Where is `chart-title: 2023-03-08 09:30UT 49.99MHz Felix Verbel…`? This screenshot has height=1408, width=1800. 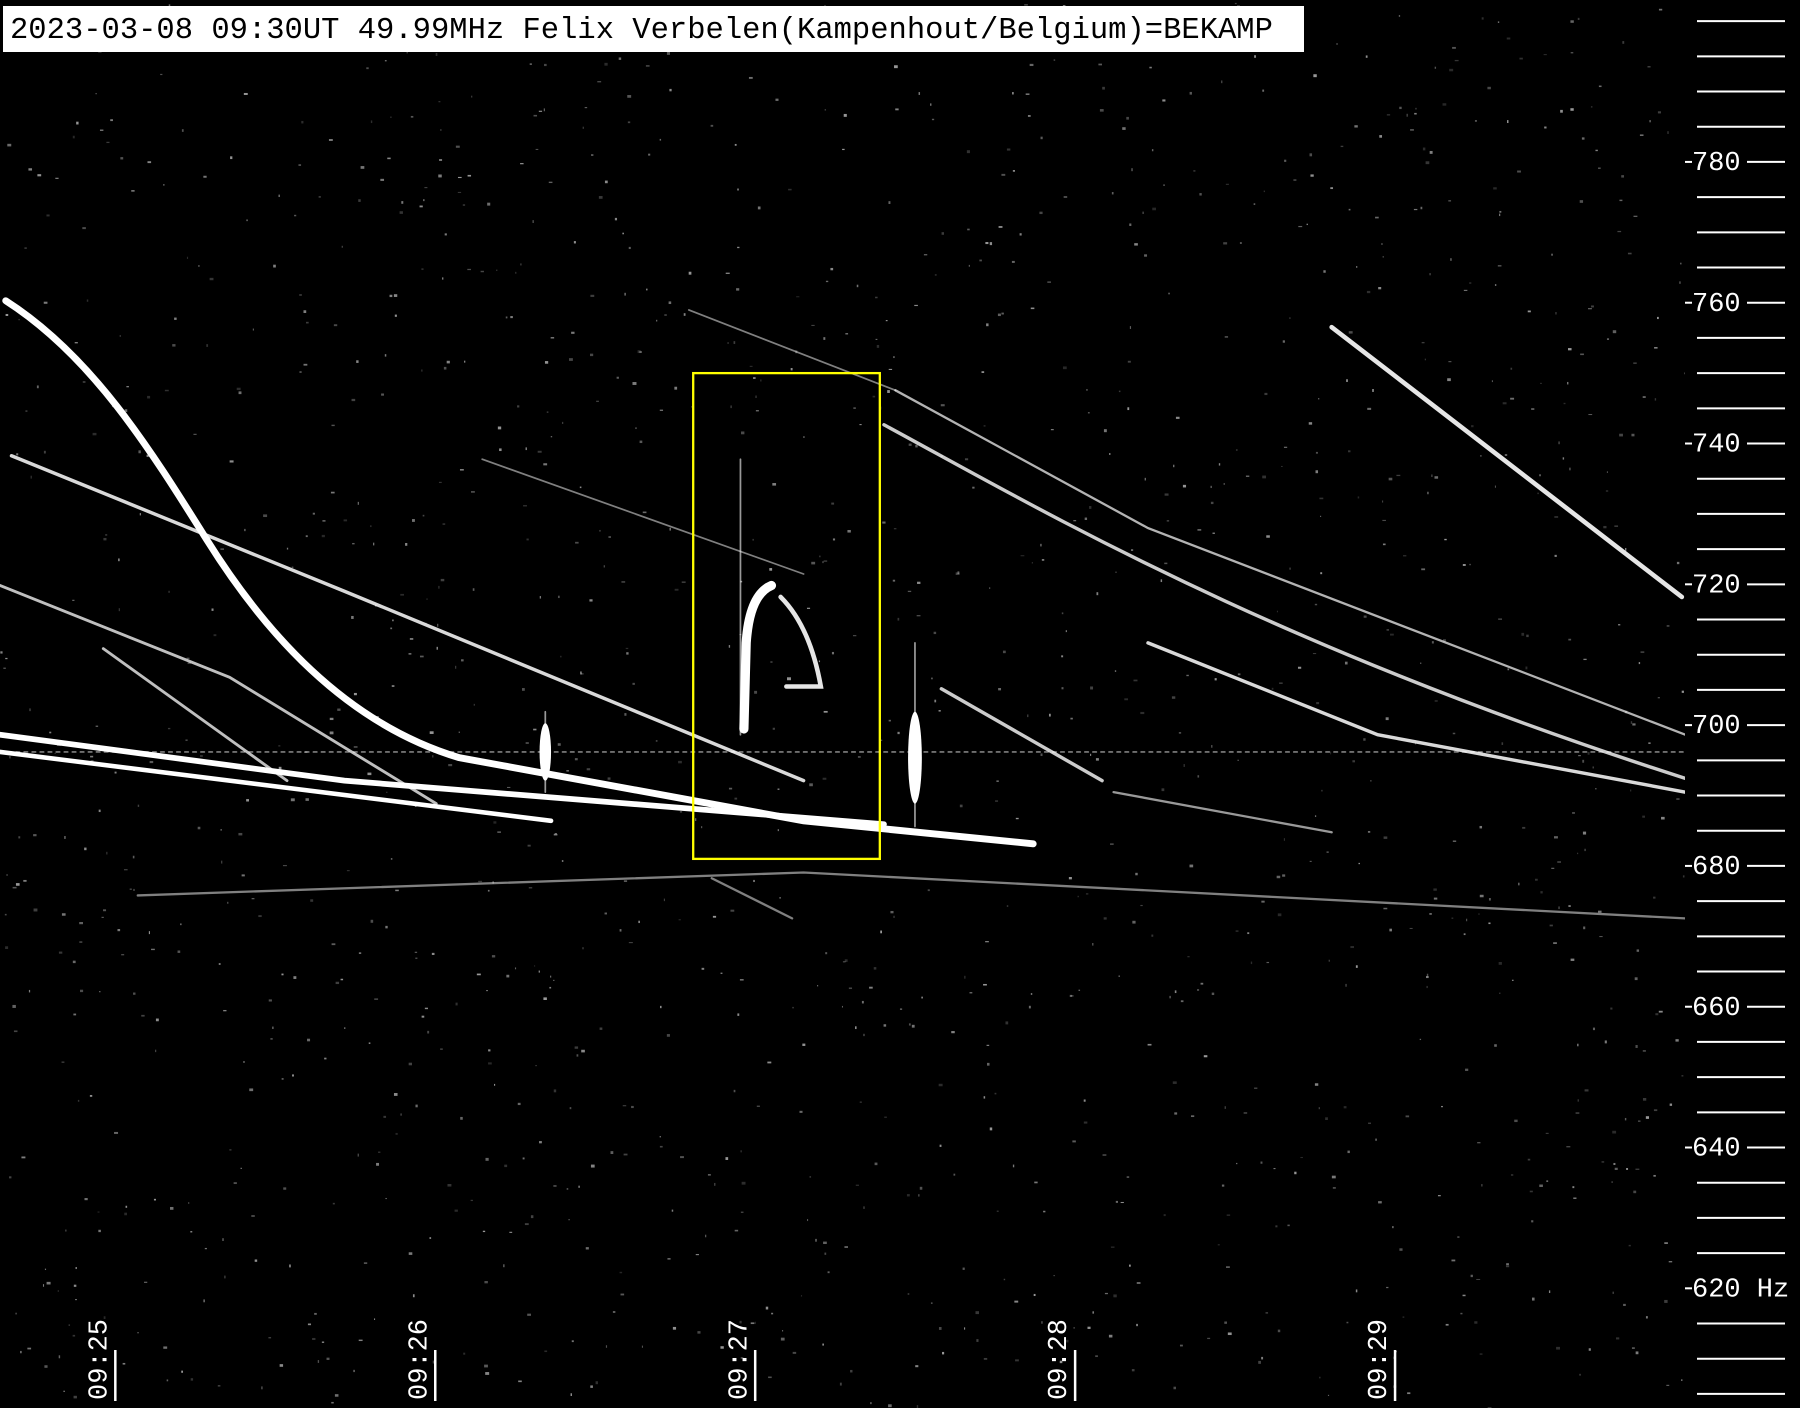 chart-title: 2023-03-08 09:30UT 49.99MHz Felix Verbel… is located at coordinates (641, 31).